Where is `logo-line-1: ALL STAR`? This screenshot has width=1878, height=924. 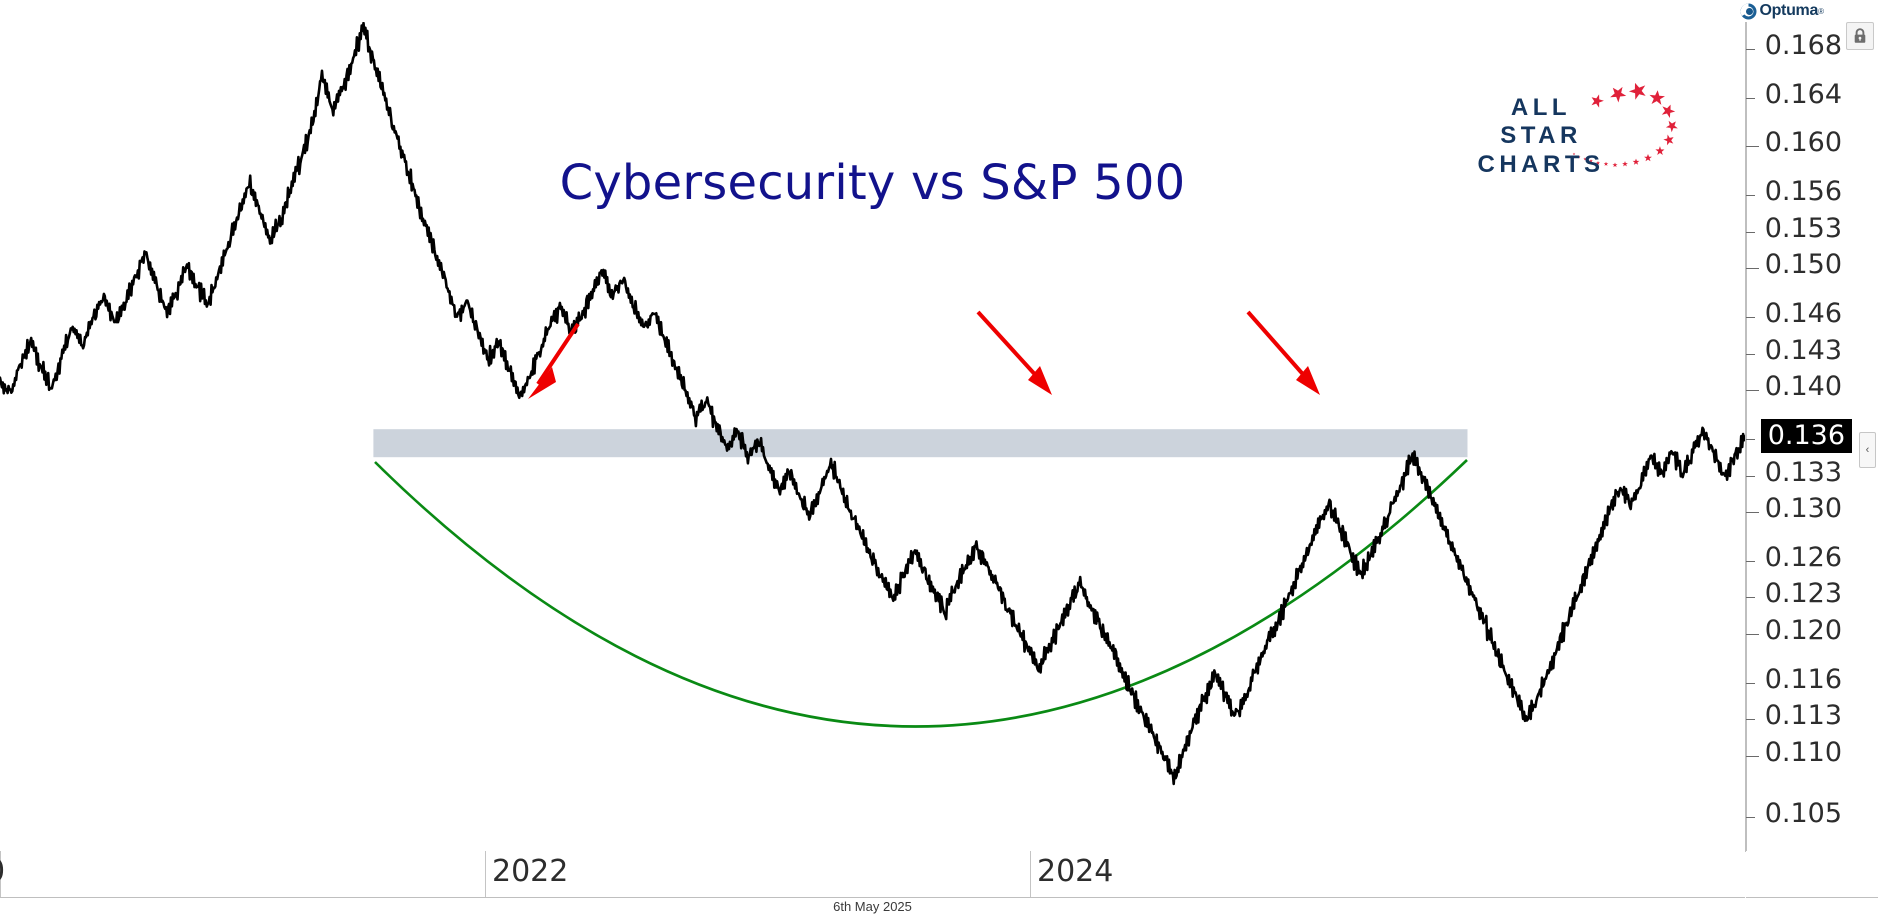
logo-line-1: ALL STAR is located at coordinates (1541, 122).